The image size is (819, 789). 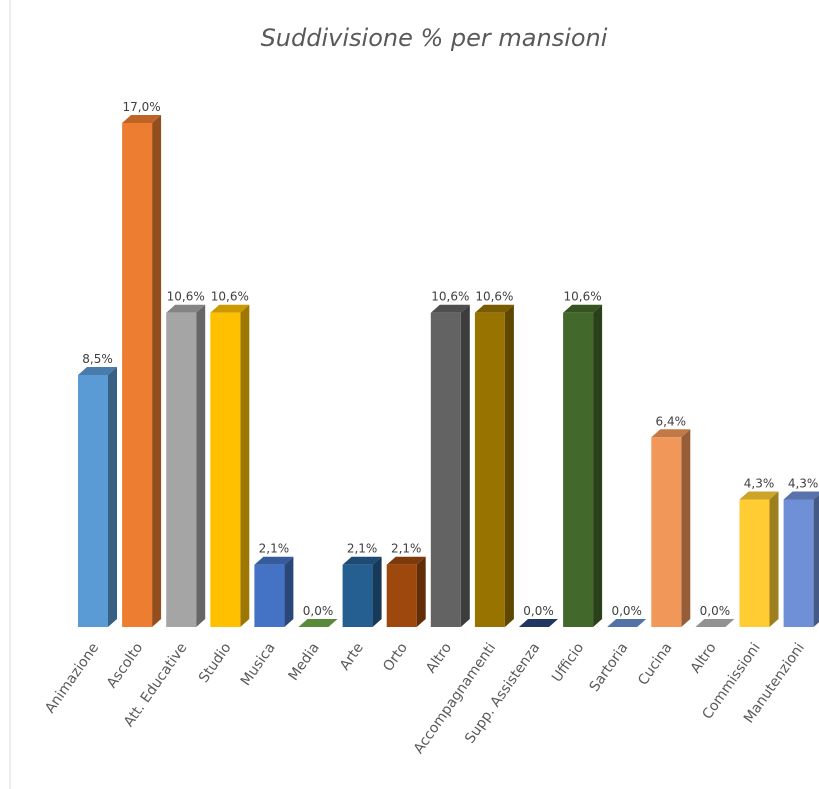 What do you see at coordinates (72, 678) in the screenshot?
I see `x-tick-label: Animazione` at bounding box center [72, 678].